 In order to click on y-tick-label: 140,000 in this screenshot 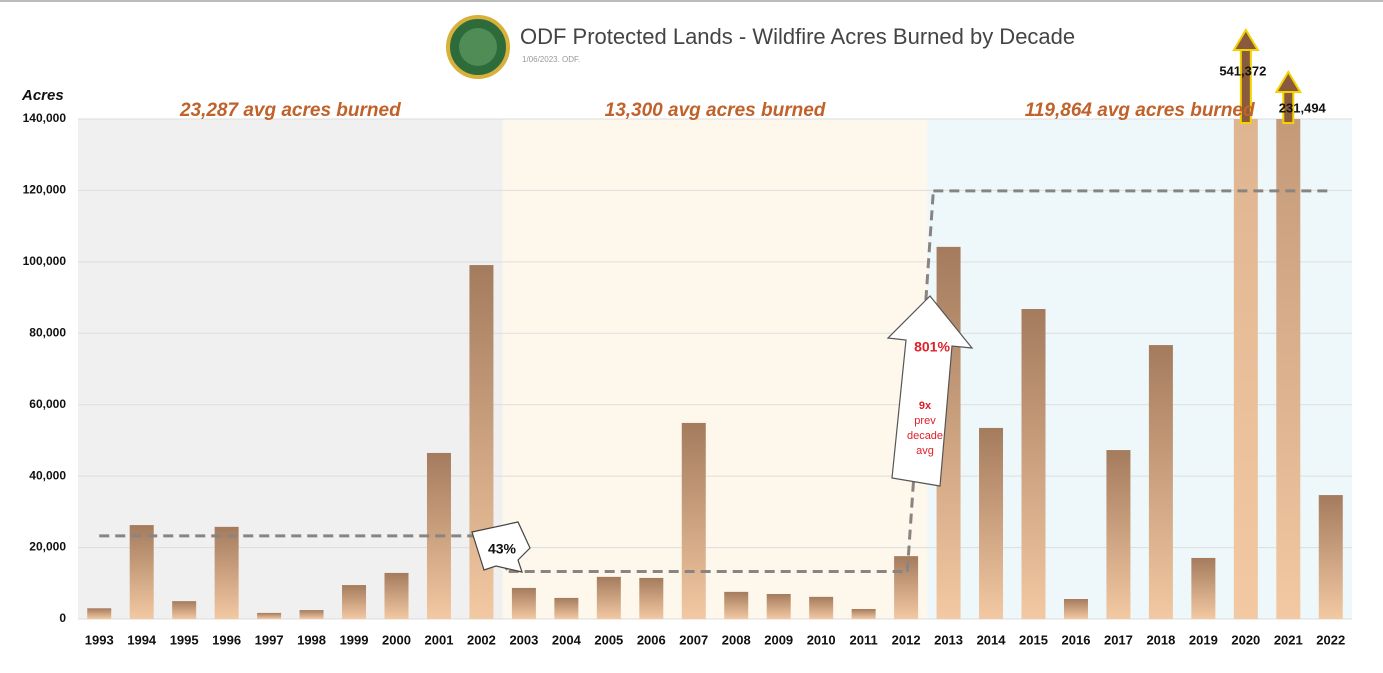, I will do `click(45, 118)`.